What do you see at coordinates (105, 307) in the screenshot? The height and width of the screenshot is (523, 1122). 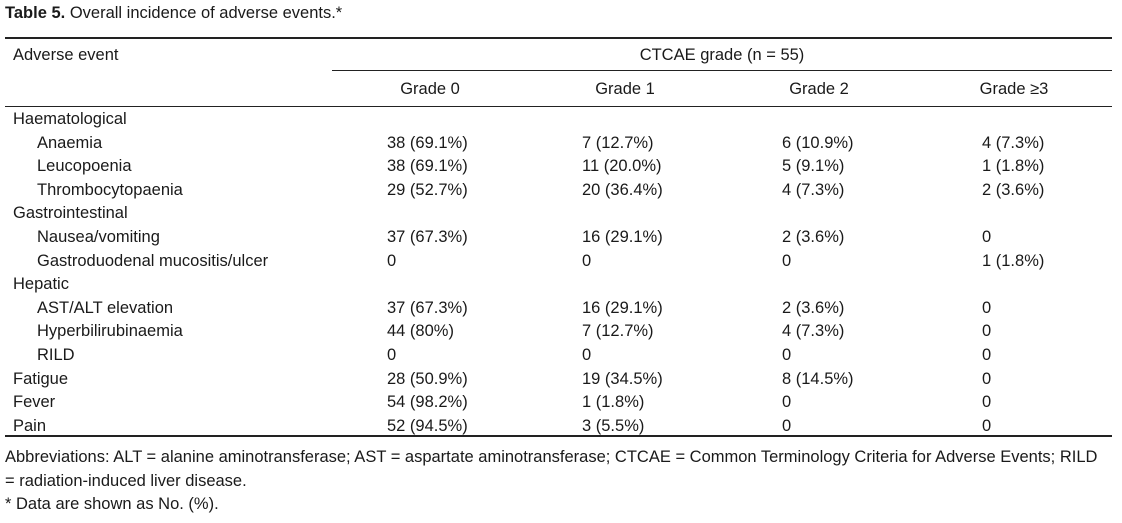 I see `row-label: AST/ALT elevation` at bounding box center [105, 307].